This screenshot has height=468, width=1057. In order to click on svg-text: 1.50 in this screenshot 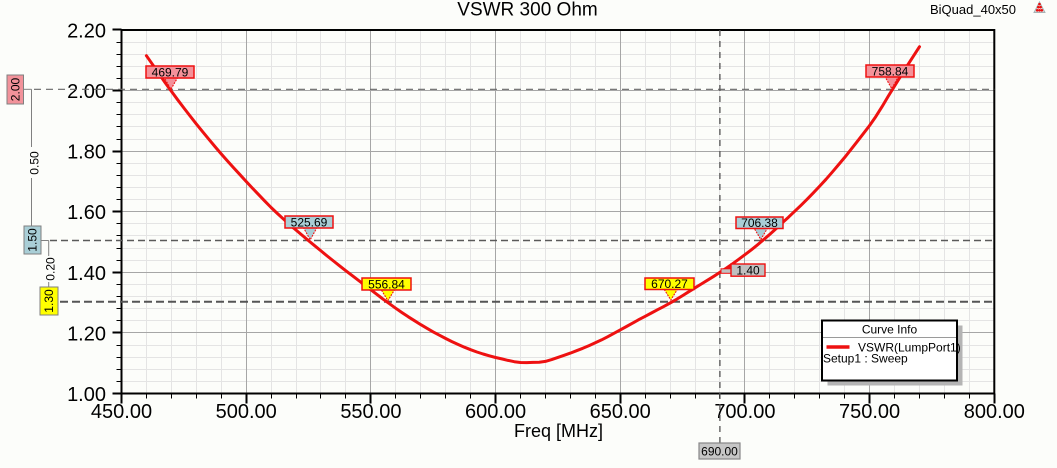, I will do `click(33, 240)`.